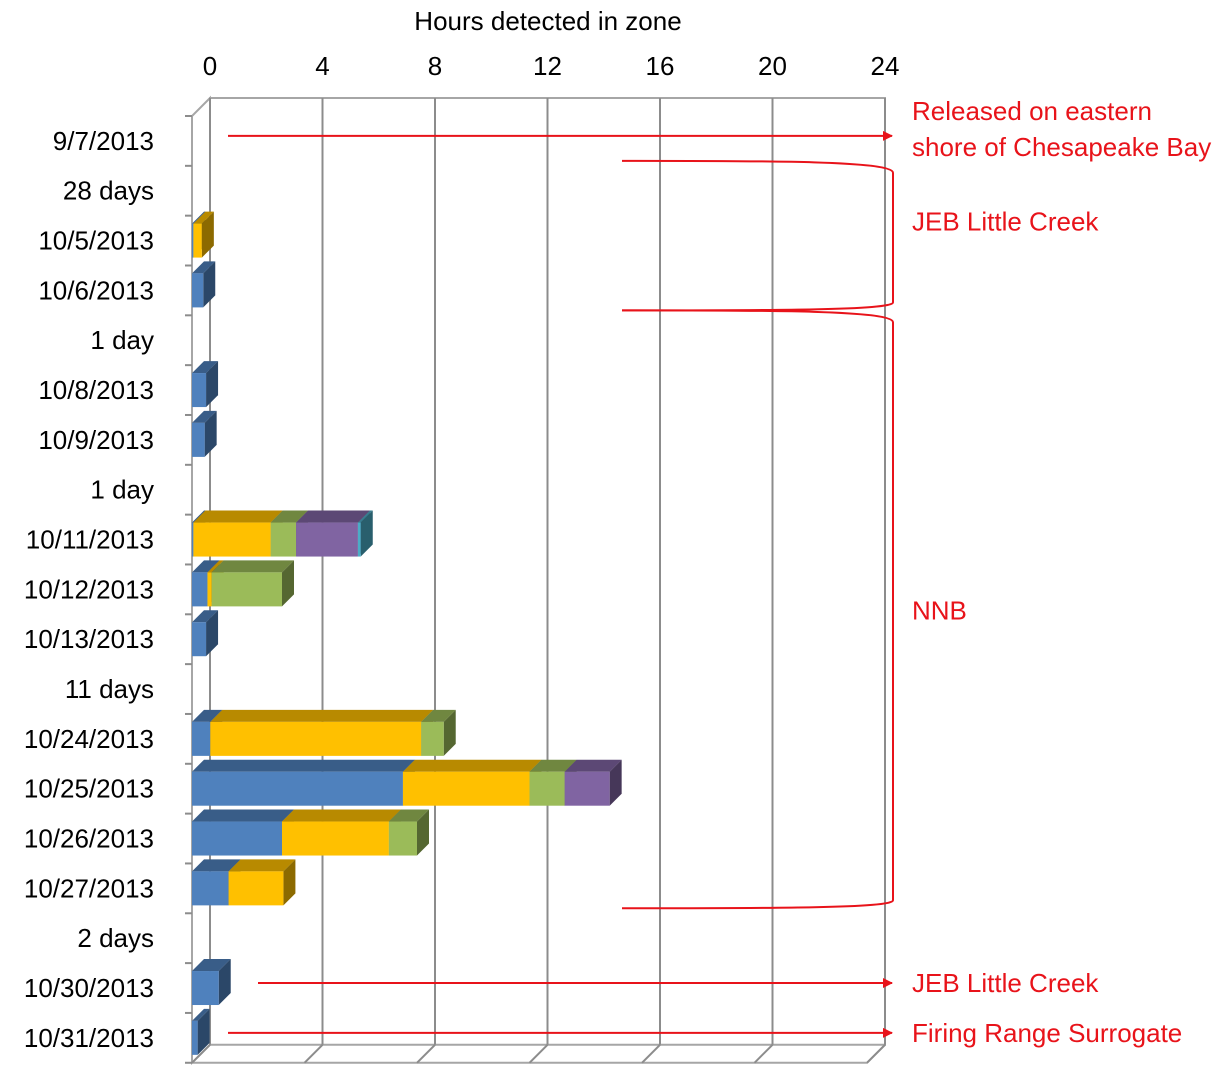  What do you see at coordinates (939, 610) in the screenshot?
I see `annotation-label: NNB` at bounding box center [939, 610].